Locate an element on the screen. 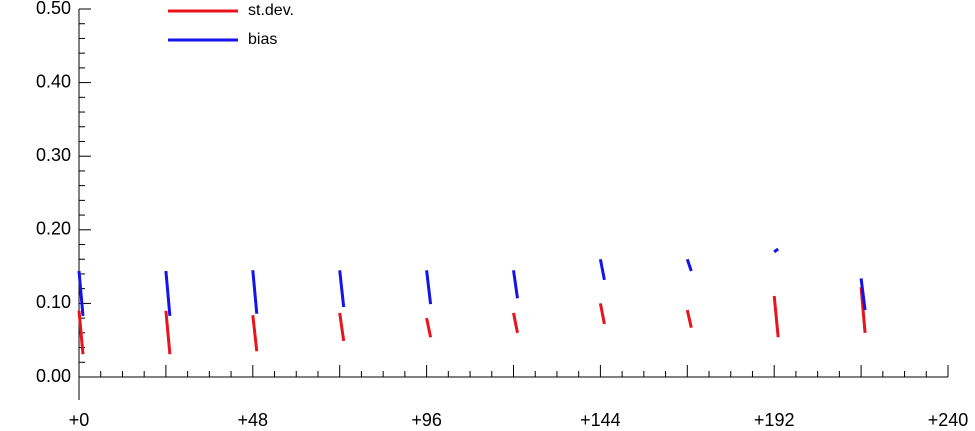  x-tick-label: +96 is located at coordinates (426, 420).